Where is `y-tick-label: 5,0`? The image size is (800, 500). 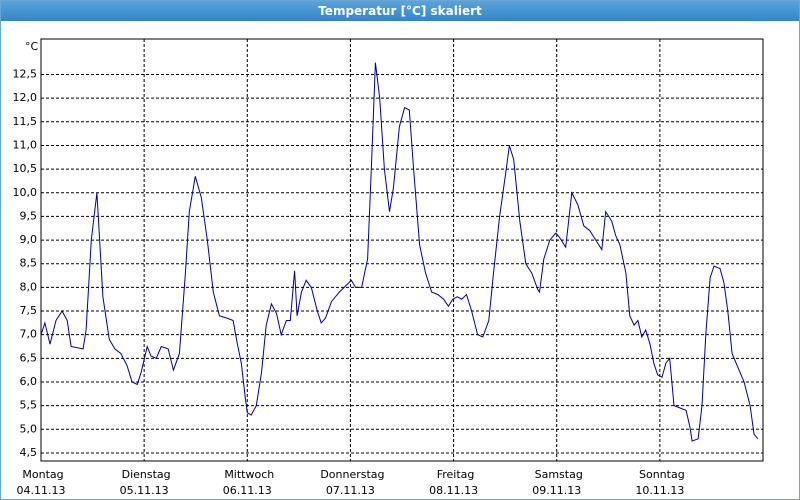 y-tick-label: 5,0 is located at coordinates (29, 428).